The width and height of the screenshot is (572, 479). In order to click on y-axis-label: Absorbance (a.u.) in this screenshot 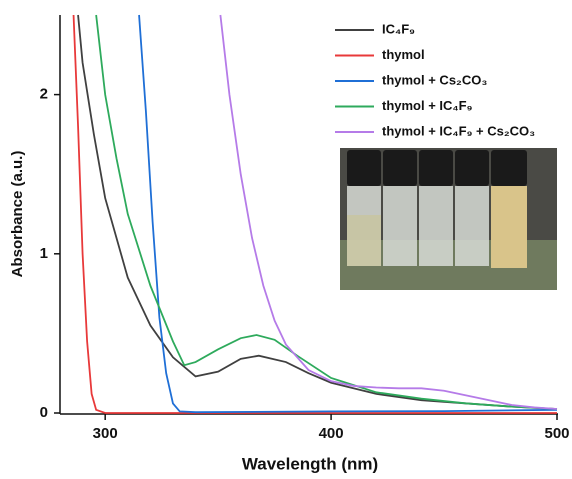, I will do `click(17, 214)`.